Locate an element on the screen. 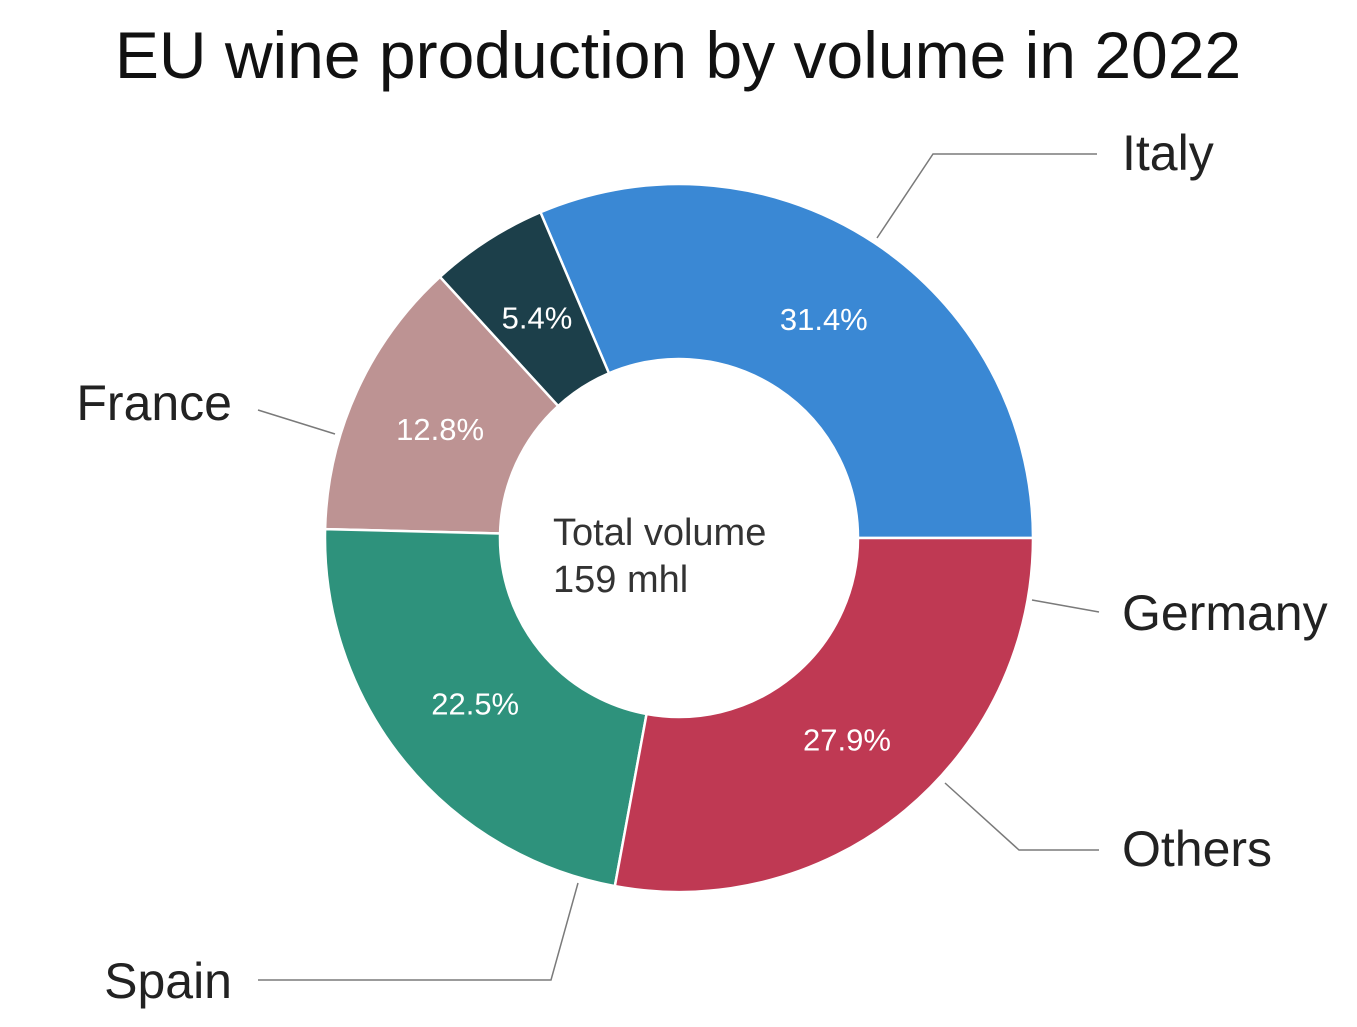 The image size is (1357, 1027). pct-label-others: 12.8% is located at coordinates (440, 429).